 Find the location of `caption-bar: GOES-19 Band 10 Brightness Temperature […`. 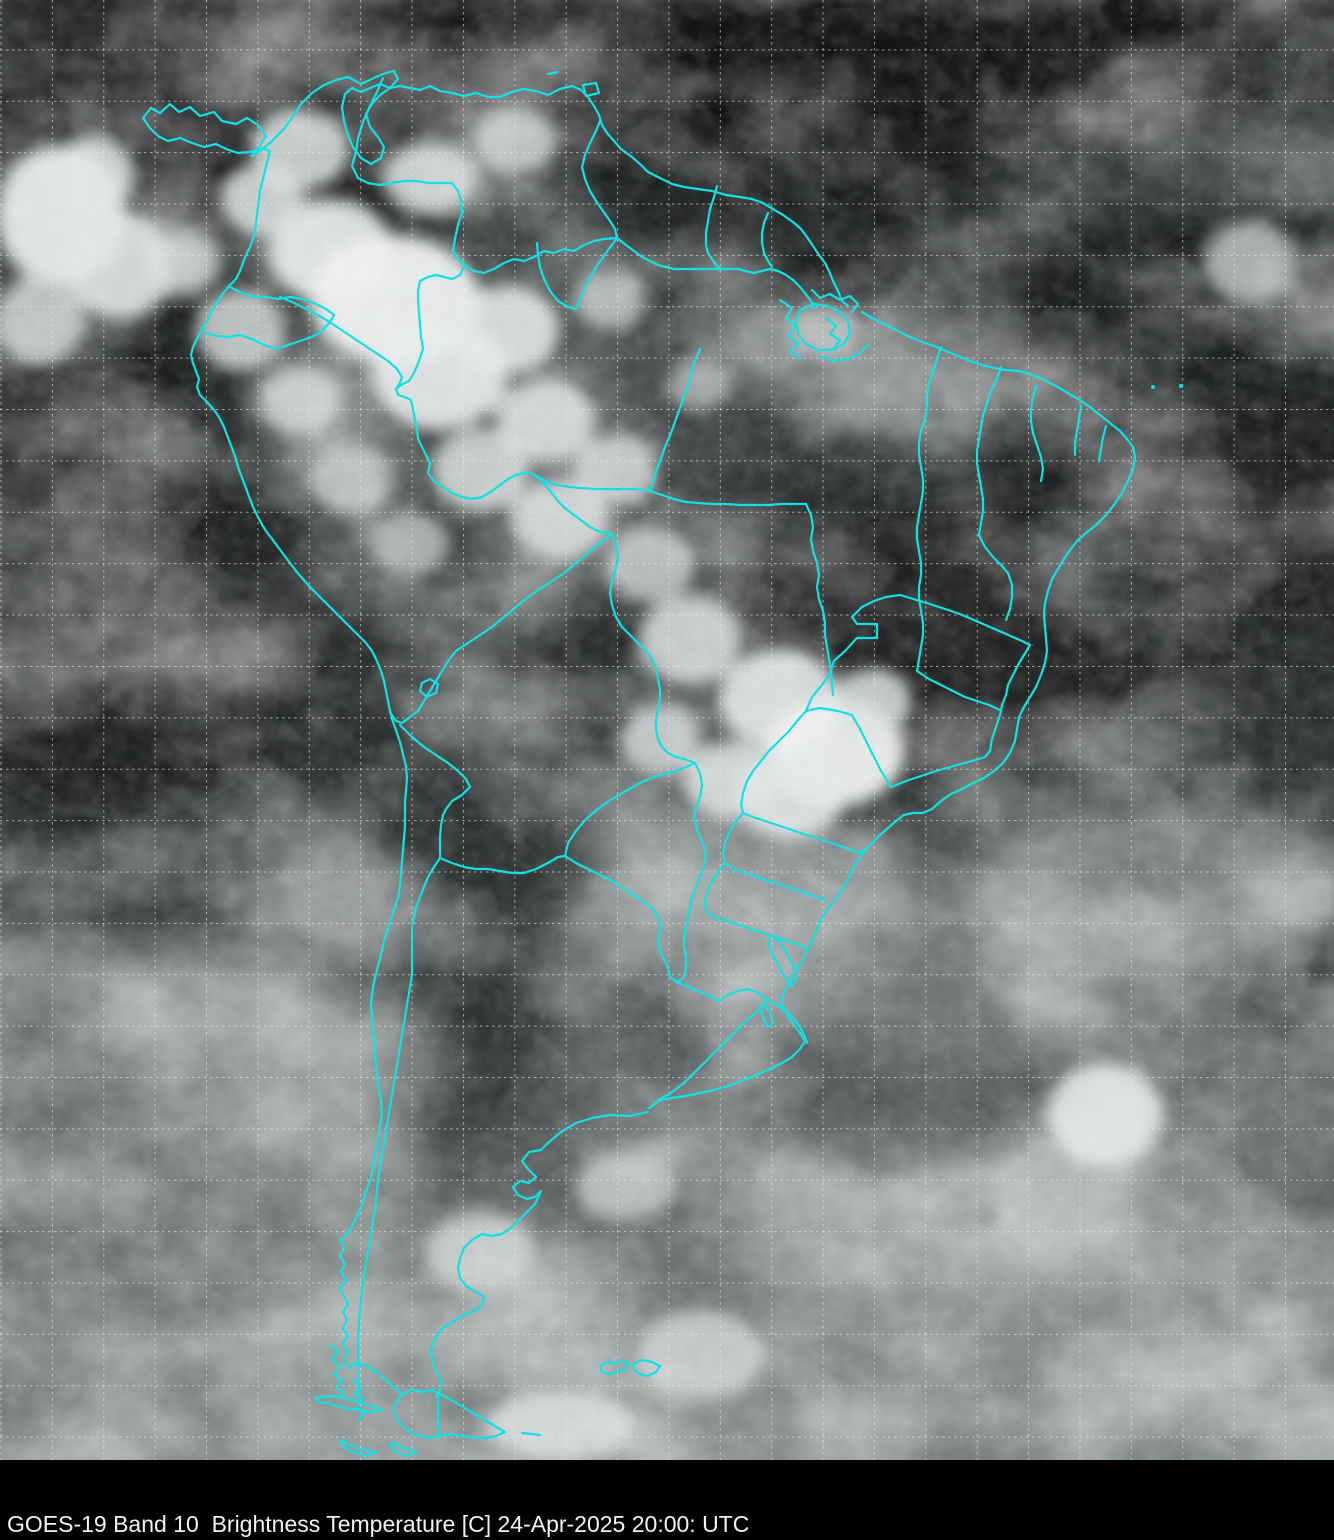

caption-bar: GOES-19 Band 10 Brightness Temperature [… is located at coordinates (667, 1500).